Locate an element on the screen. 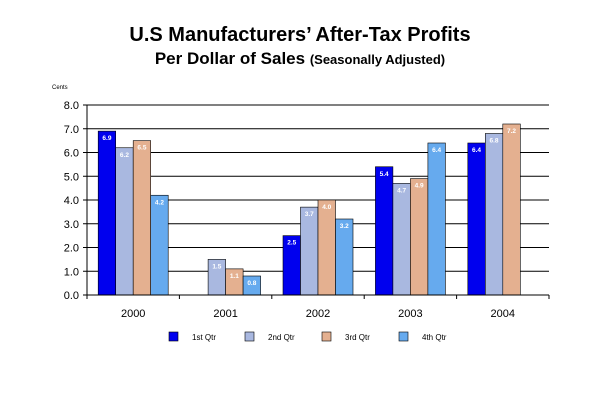  data-label: 6.9 is located at coordinates (106, 138).